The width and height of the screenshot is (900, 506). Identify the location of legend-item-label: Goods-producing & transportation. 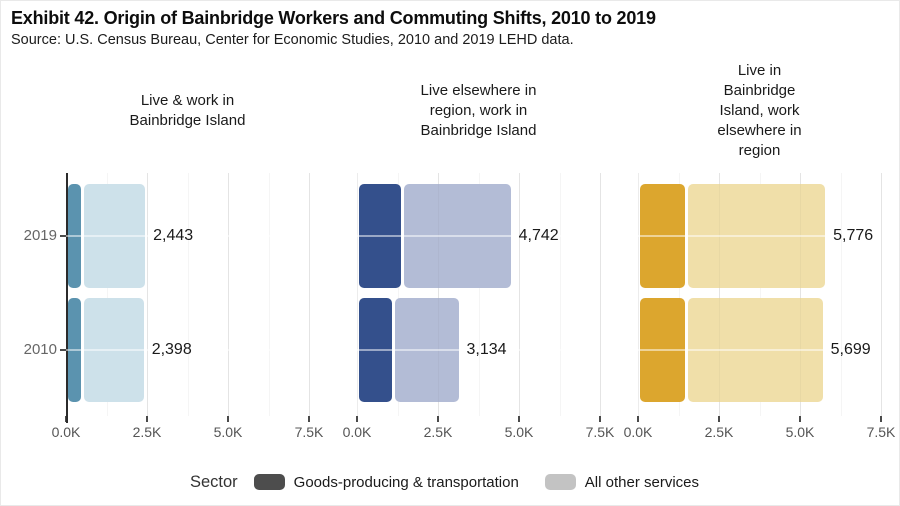
(406, 482).